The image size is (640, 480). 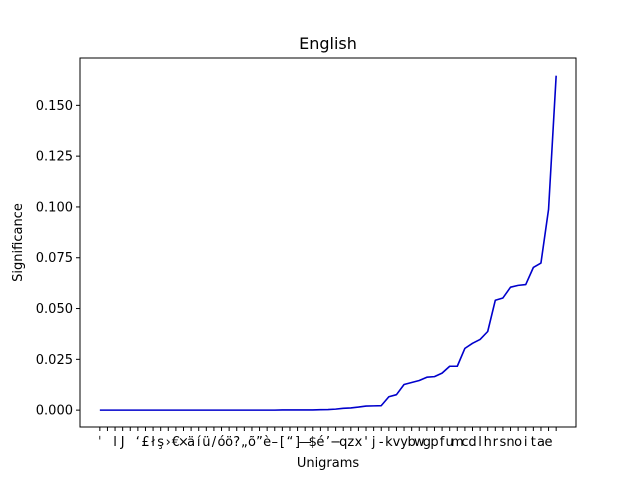 What do you see at coordinates (335, 442) in the screenshot?
I see `x-tick-label: −` at bounding box center [335, 442].